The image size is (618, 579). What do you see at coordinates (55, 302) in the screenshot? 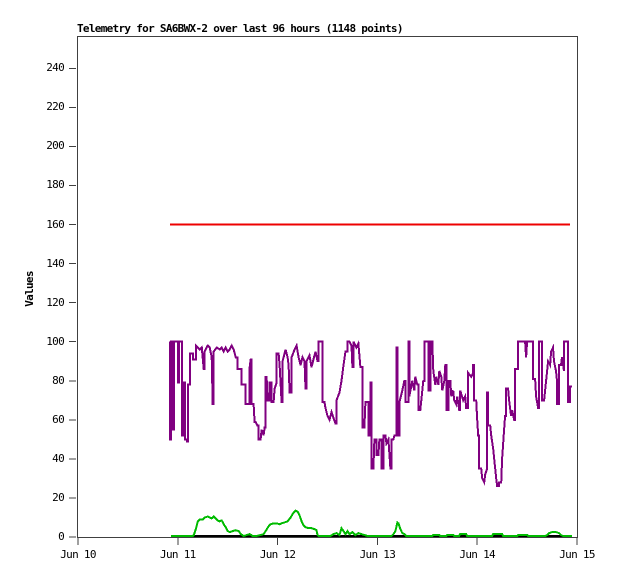
I see `y-tick-label: 120` at bounding box center [55, 302].